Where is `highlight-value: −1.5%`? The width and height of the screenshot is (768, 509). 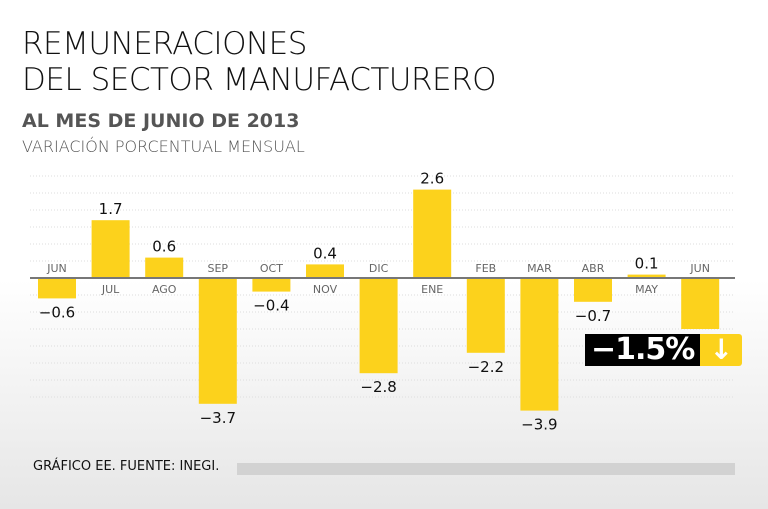
highlight-value: −1.5% is located at coordinates (643, 350).